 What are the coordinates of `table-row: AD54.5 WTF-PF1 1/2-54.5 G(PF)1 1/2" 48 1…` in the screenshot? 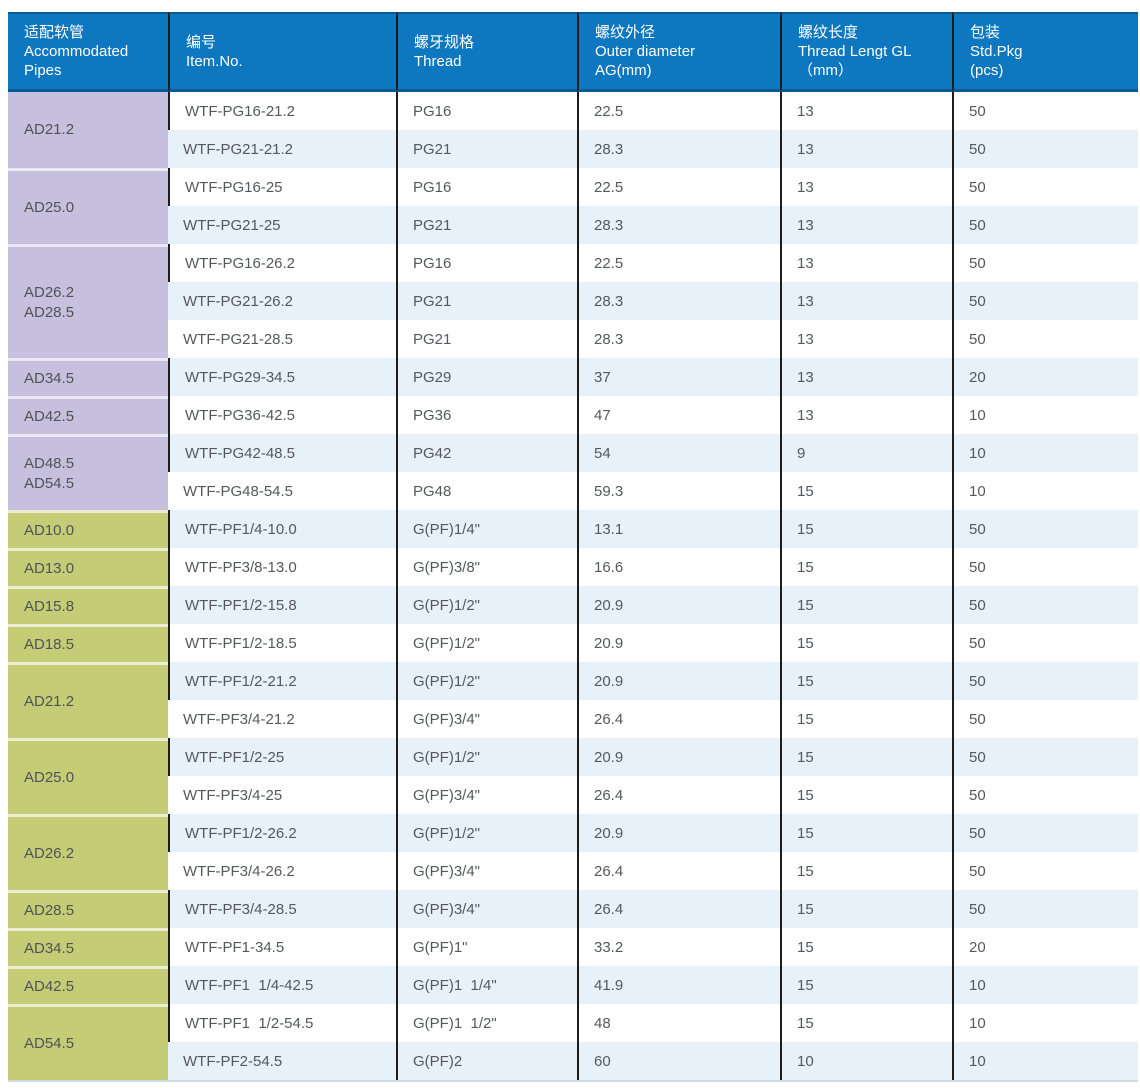 It's located at (573, 1042).